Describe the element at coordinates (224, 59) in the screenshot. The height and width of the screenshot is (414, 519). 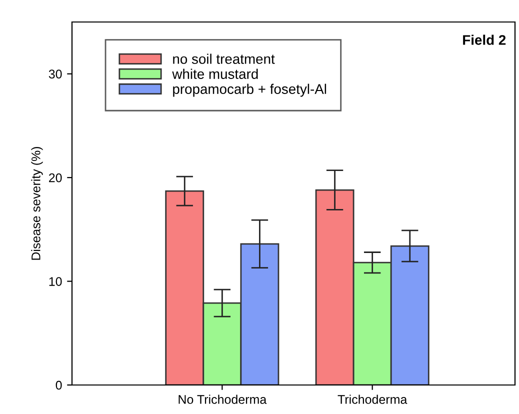
I see `legend-label: no soil treatment` at that location.